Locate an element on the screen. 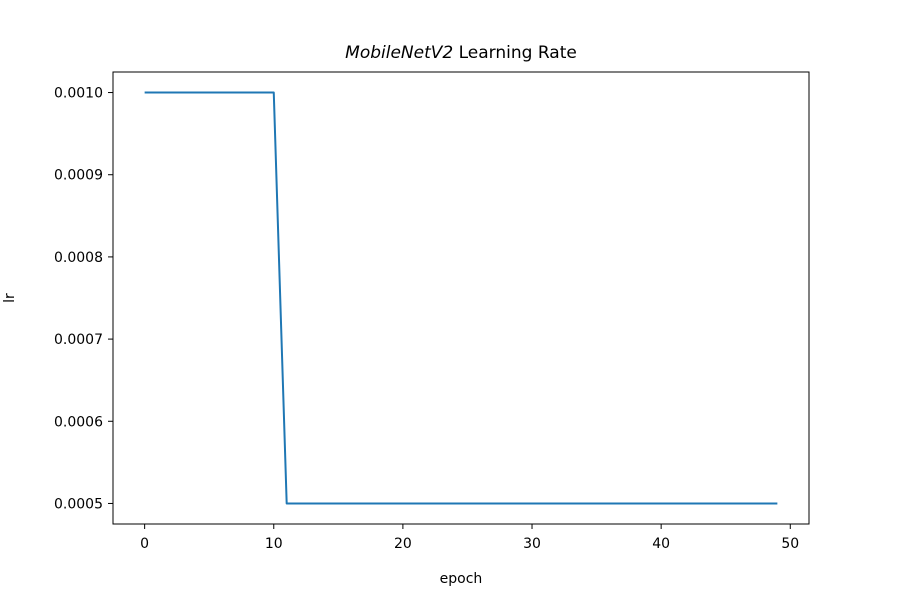 The height and width of the screenshot is (604, 900). chart-title-rest: Learning Rate is located at coordinates (515, 53).